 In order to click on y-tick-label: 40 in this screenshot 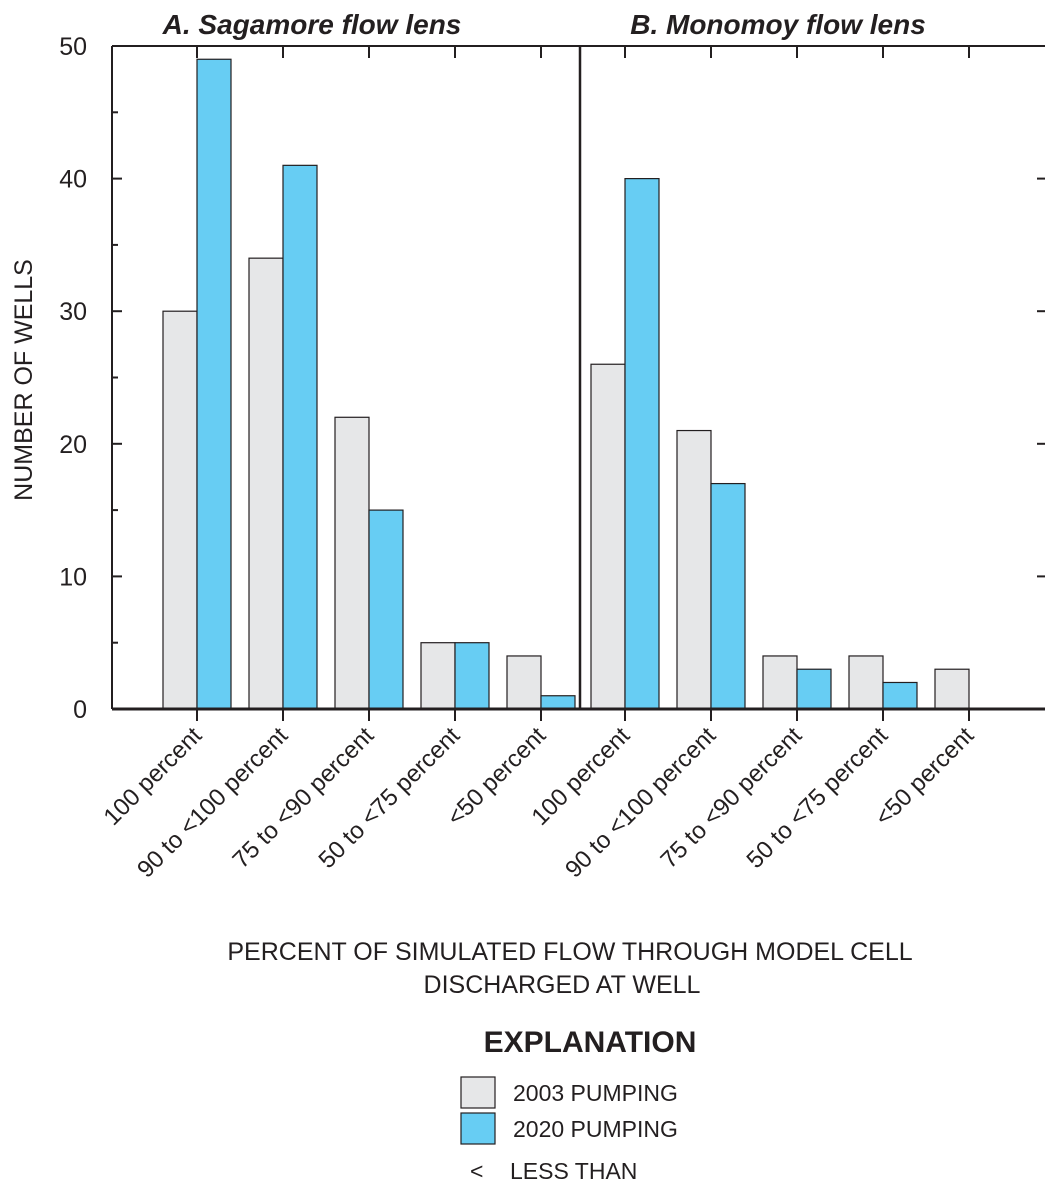, I will do `click(73, 180)`.